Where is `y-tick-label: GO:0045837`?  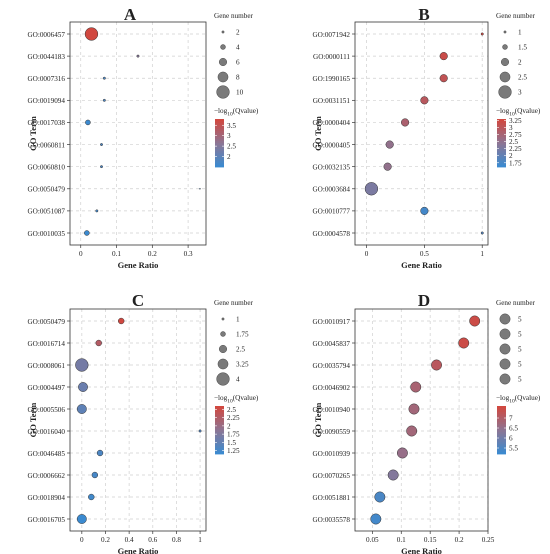
y-tick-label: GO:0045837 is located at coordinates (331, 344).